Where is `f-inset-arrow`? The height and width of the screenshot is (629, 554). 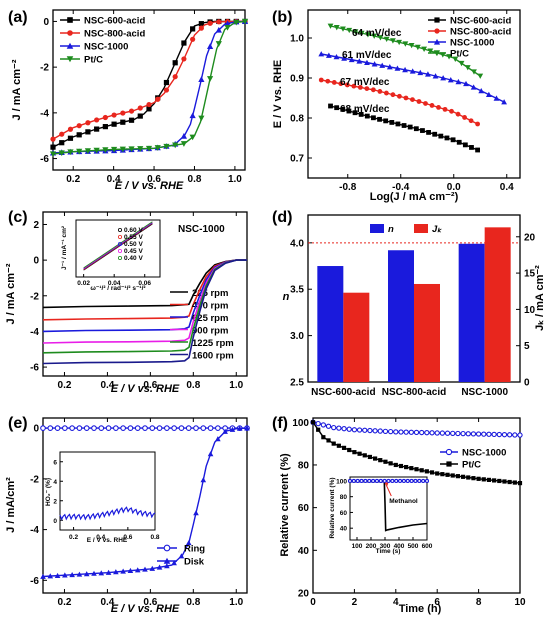
f-inset-arrow is located at coordinates (388, 489).